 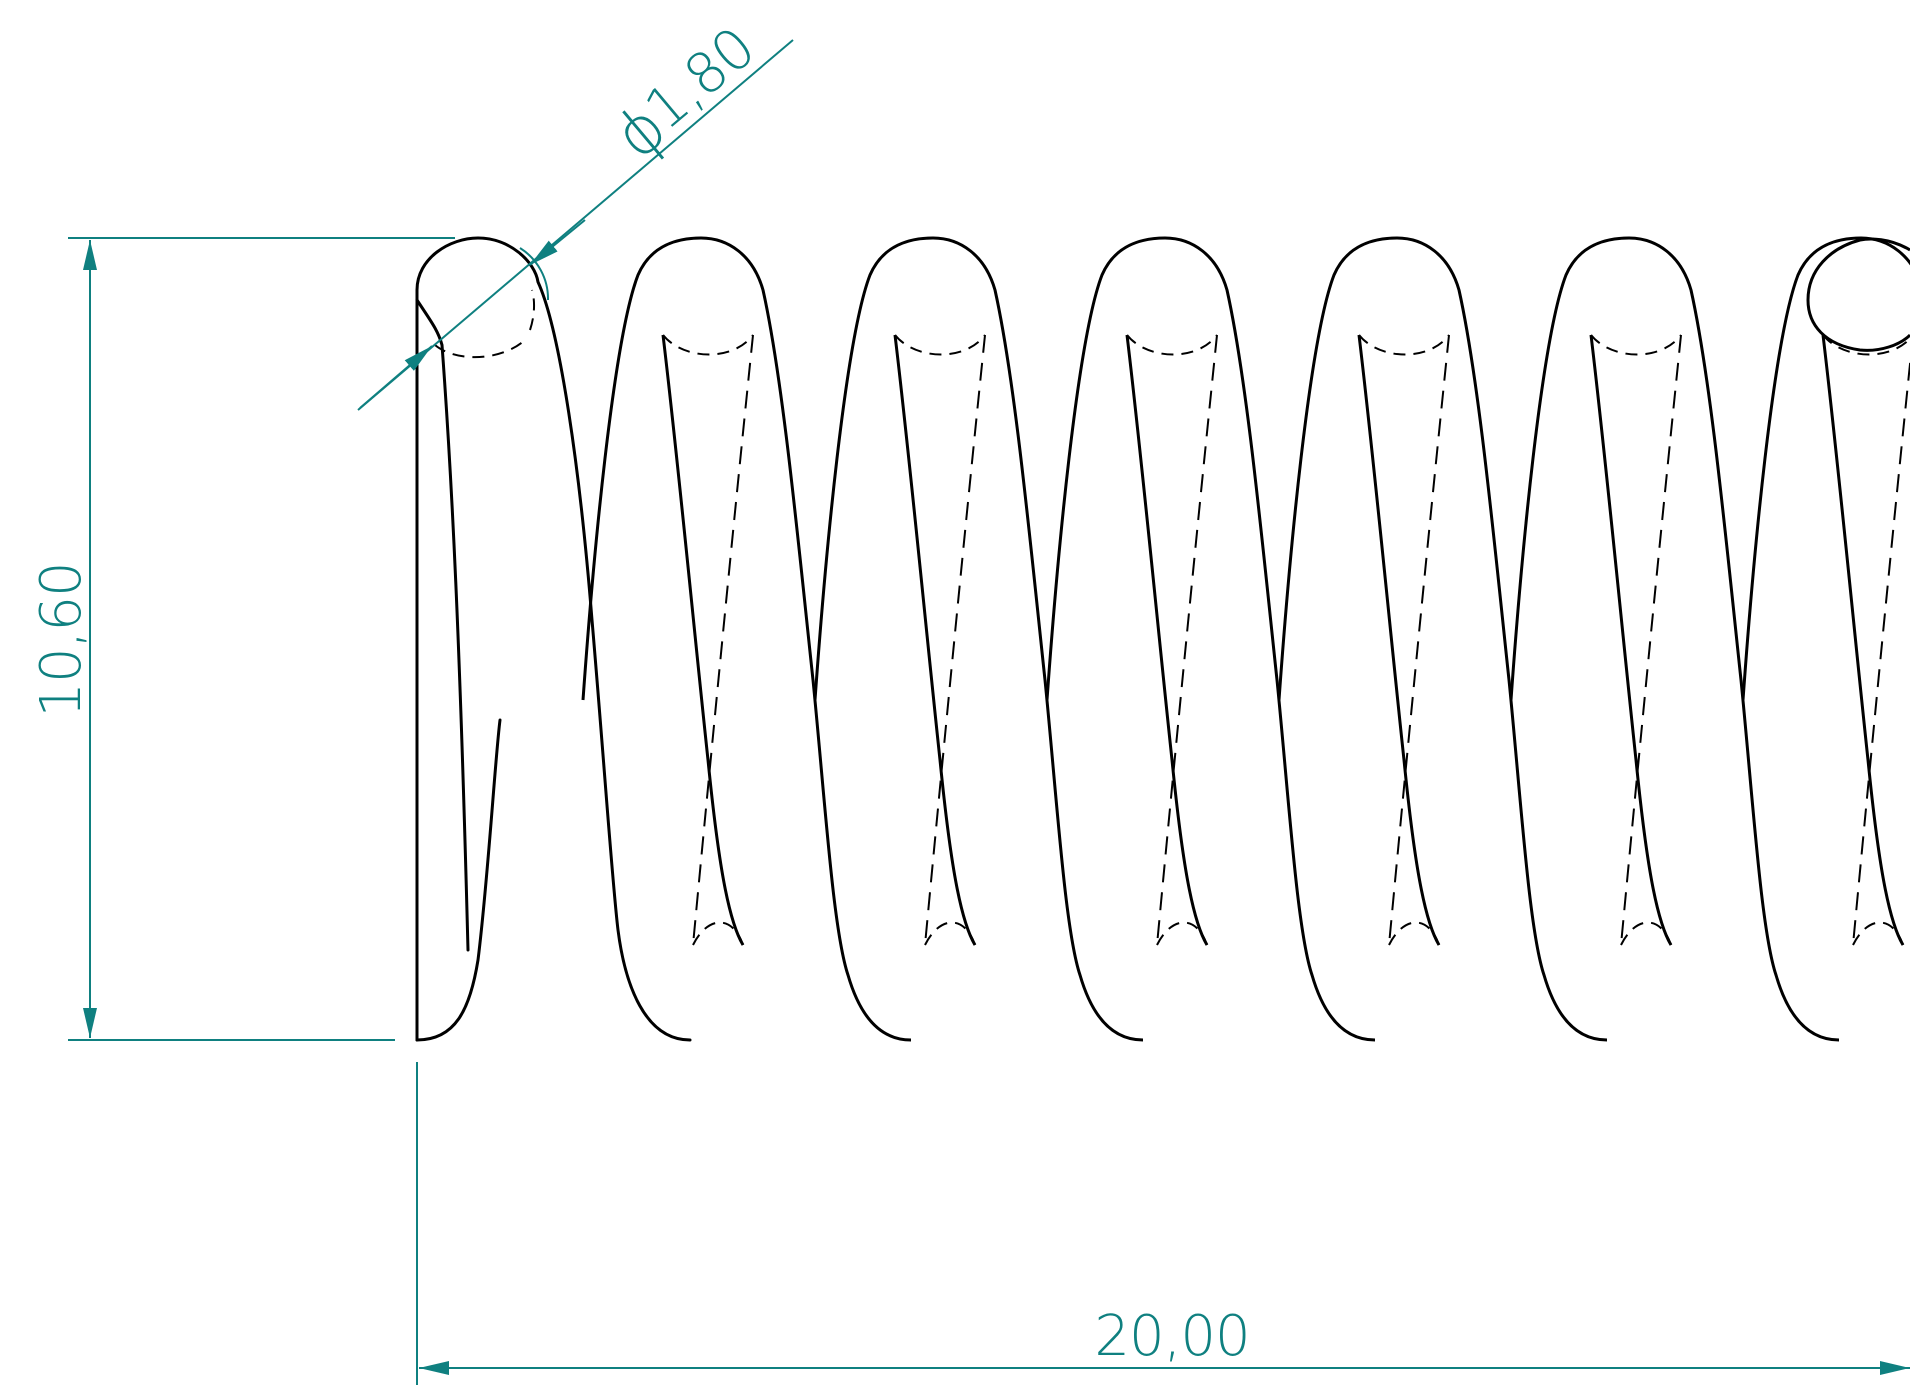 I want to click on length-dimension-text: 20,00, so click(x=1171, y=1336).